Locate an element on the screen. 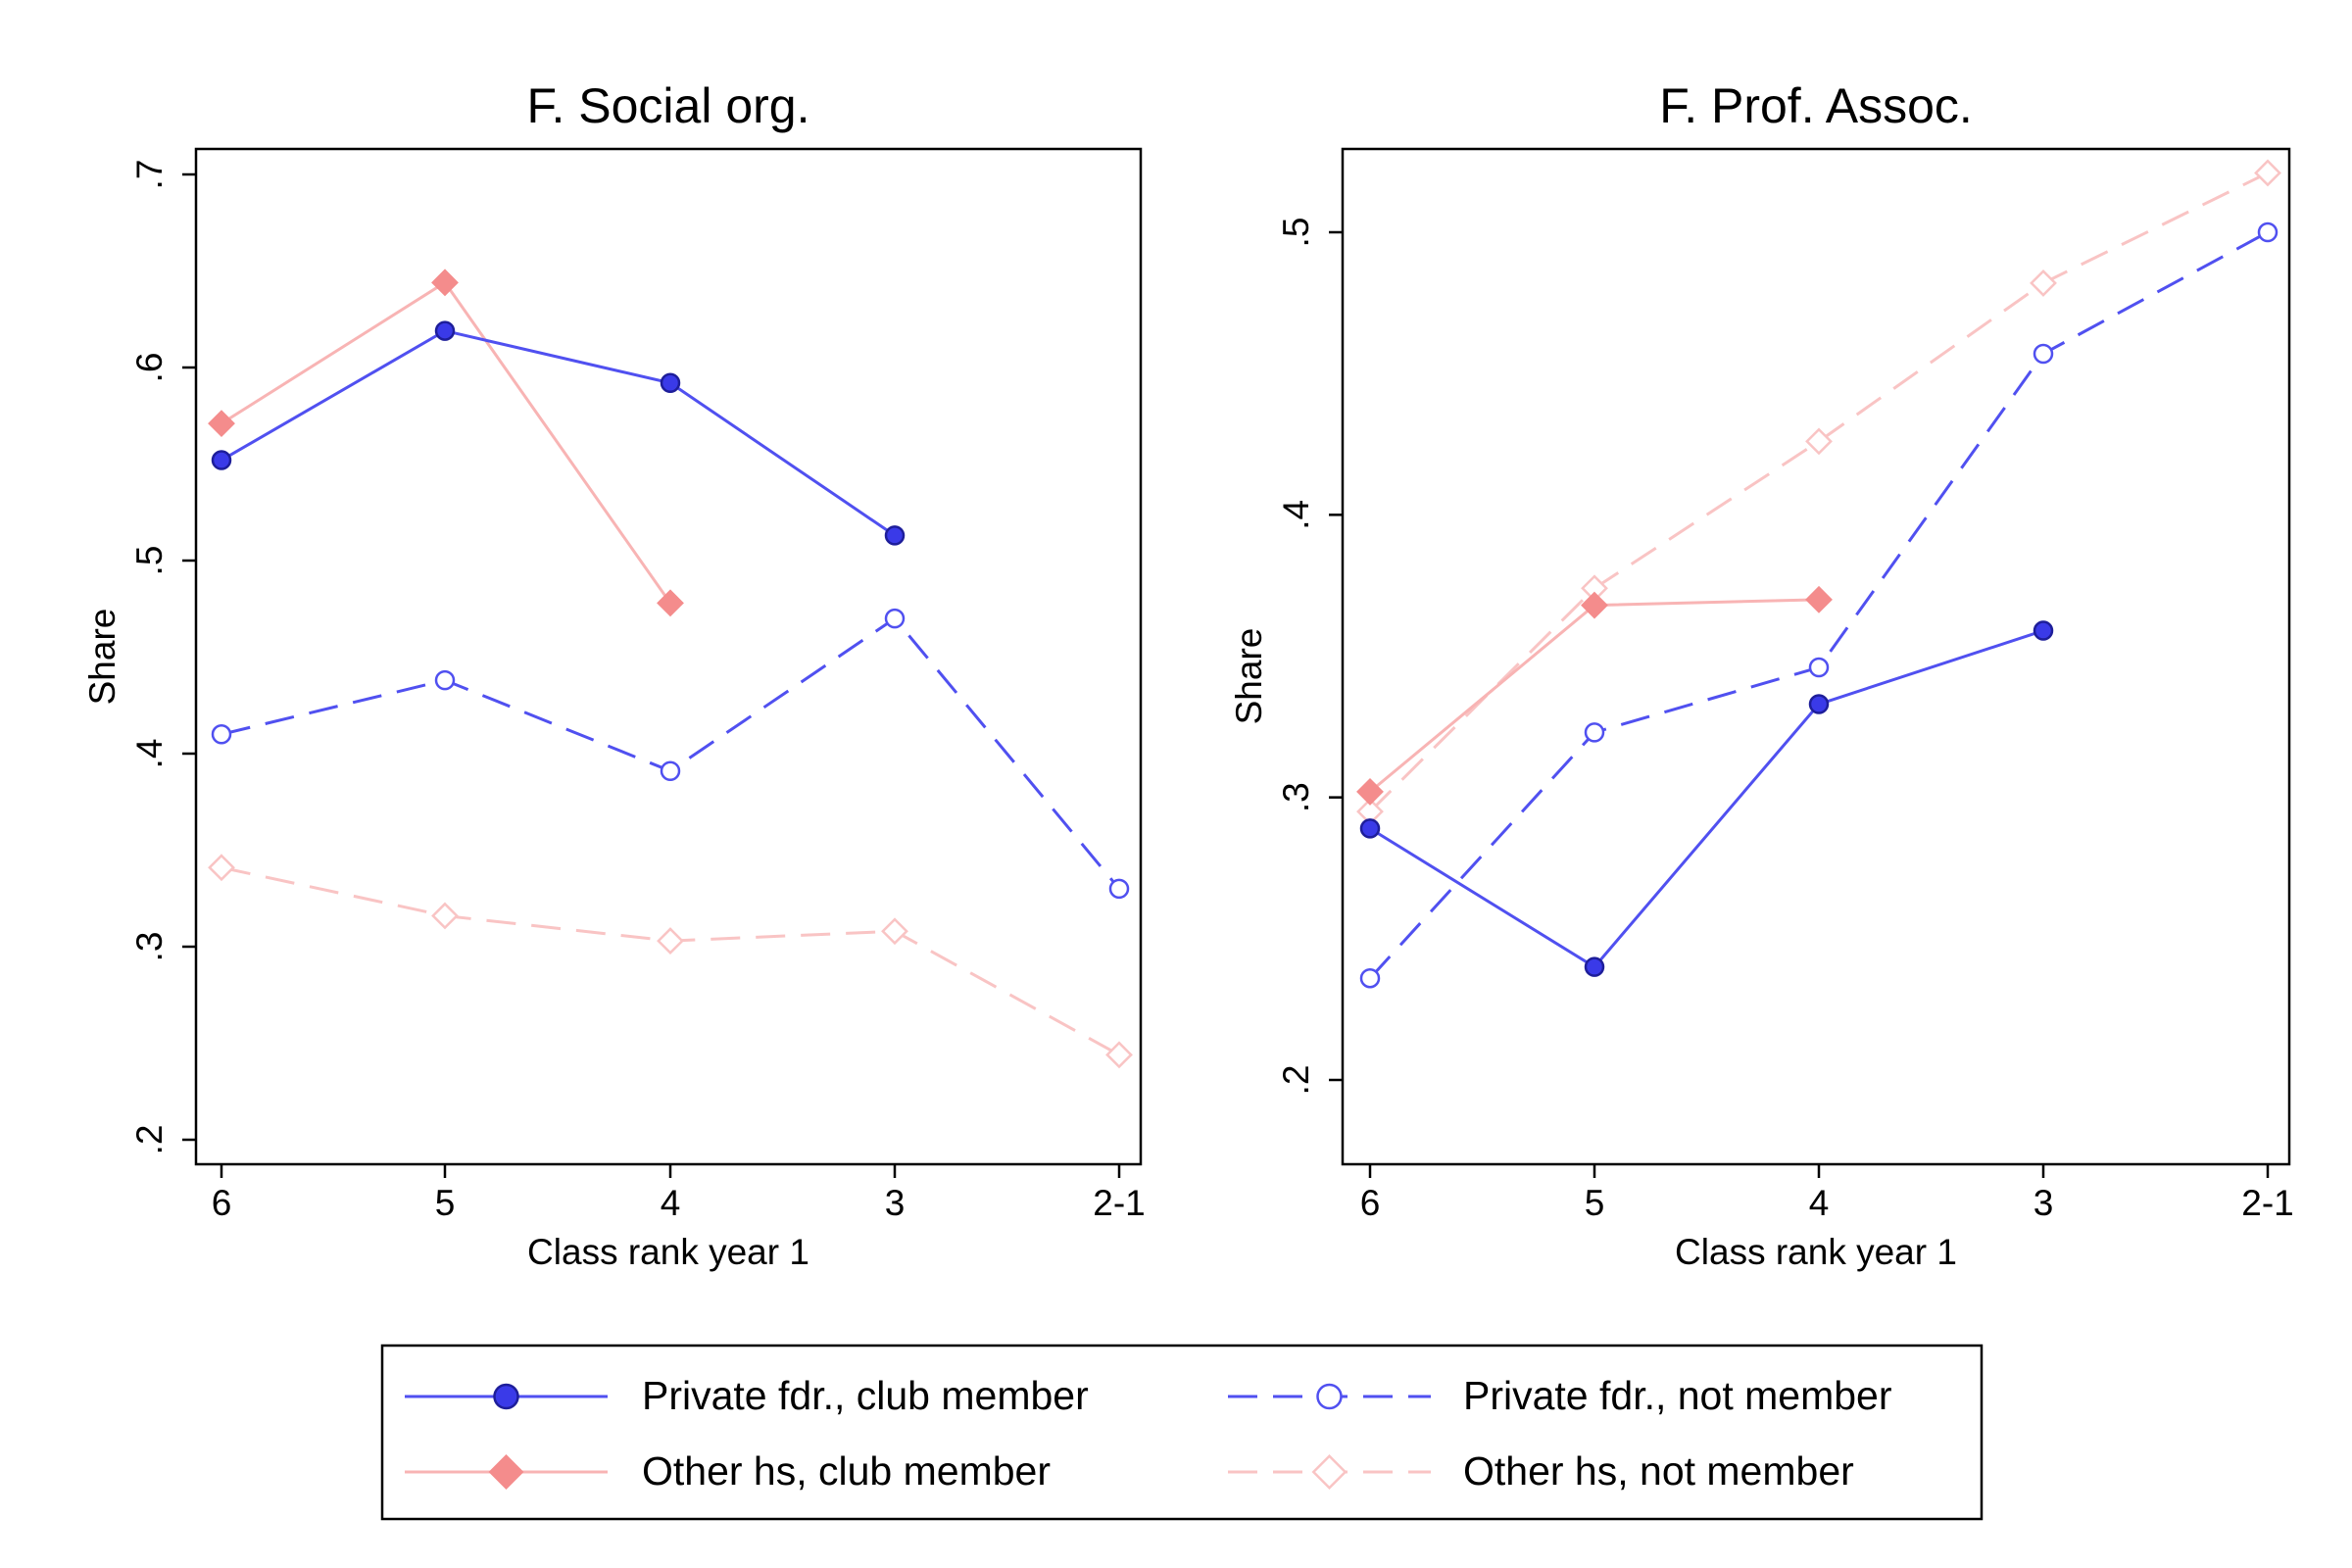 Image resolution: width=2352 pixels, height=1568 pixels. chart-title: F. Social org. is located at coordinates (667, 105).